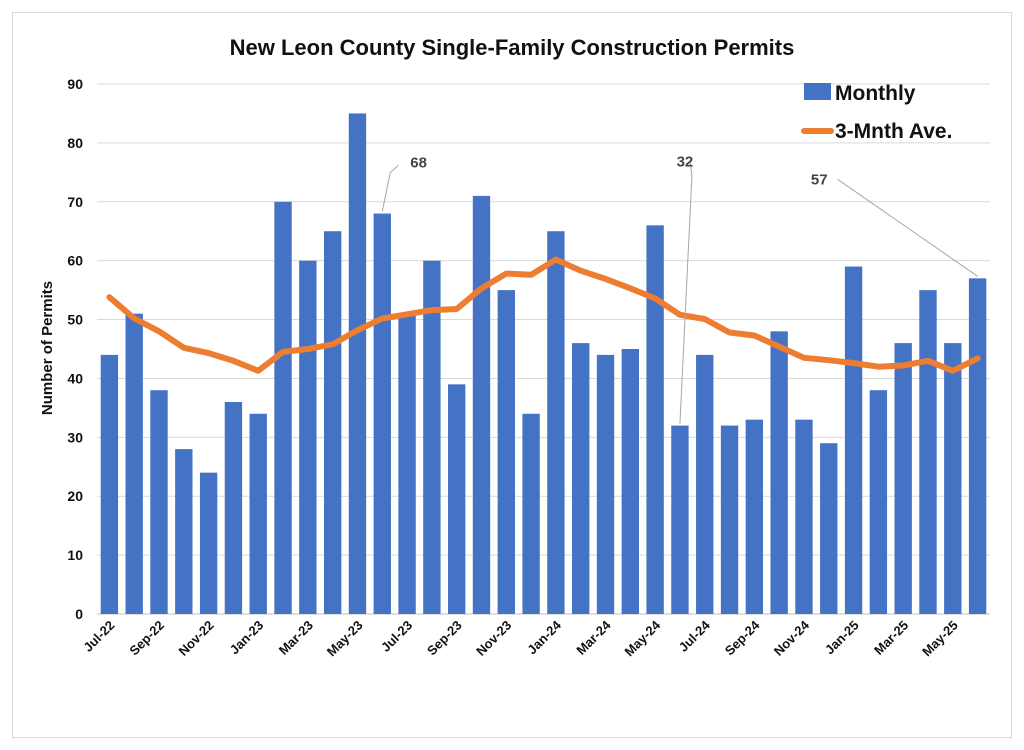  I want to click on legend-label-monthly: Monthly, so click(875, 93).